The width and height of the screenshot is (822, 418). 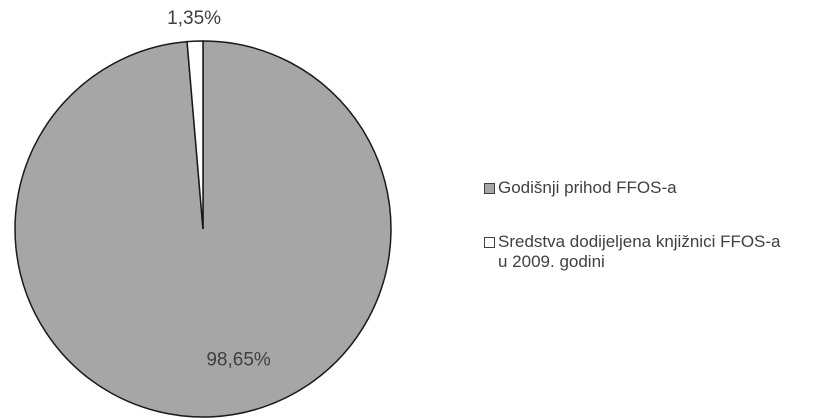 What do you see at coordinates (587, 187) in the screenshot?
I see `legend-label: Godišnji prihod FFOS-a` at bounding box center [587, 187].